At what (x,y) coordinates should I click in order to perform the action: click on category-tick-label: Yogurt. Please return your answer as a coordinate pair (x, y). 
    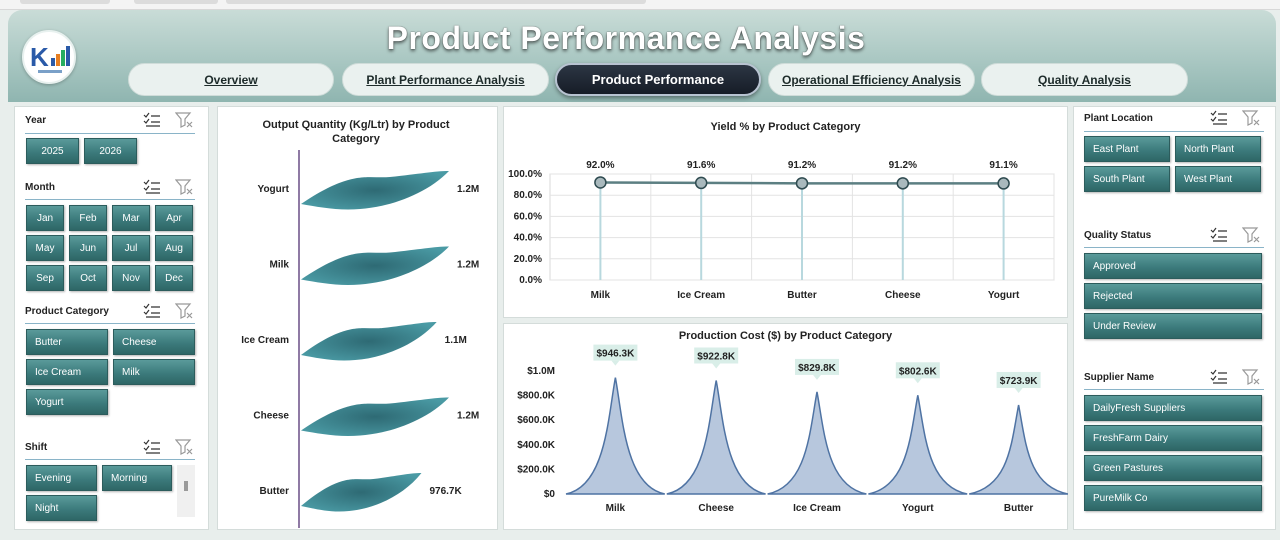
    Looking at the image, I should click on (274, 189).